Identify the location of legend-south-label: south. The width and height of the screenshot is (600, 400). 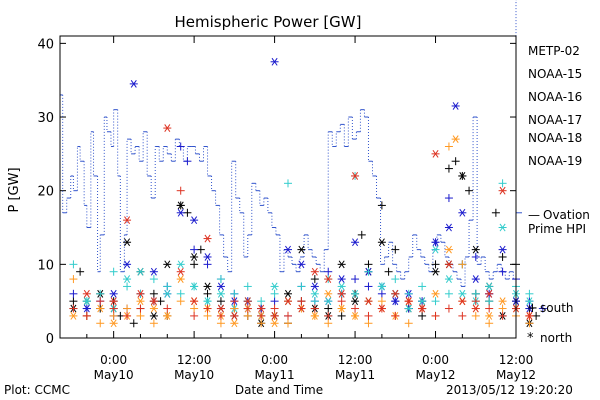
(557, 308).